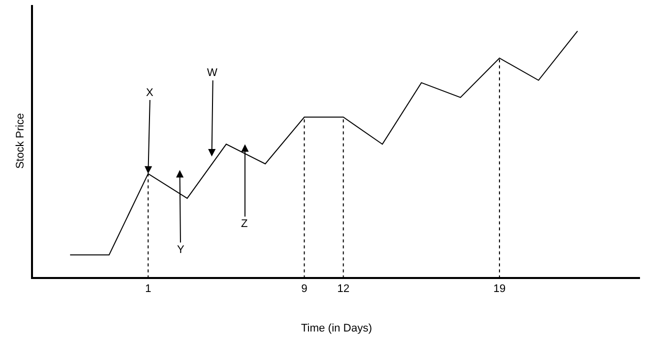 Image resolution: width=648 pixels, height=345 pixels. What do you see at coordinates (20, 141) in the screenshot?
I see `y-axis-title: Stock Price` at bounding box center [20, 141].